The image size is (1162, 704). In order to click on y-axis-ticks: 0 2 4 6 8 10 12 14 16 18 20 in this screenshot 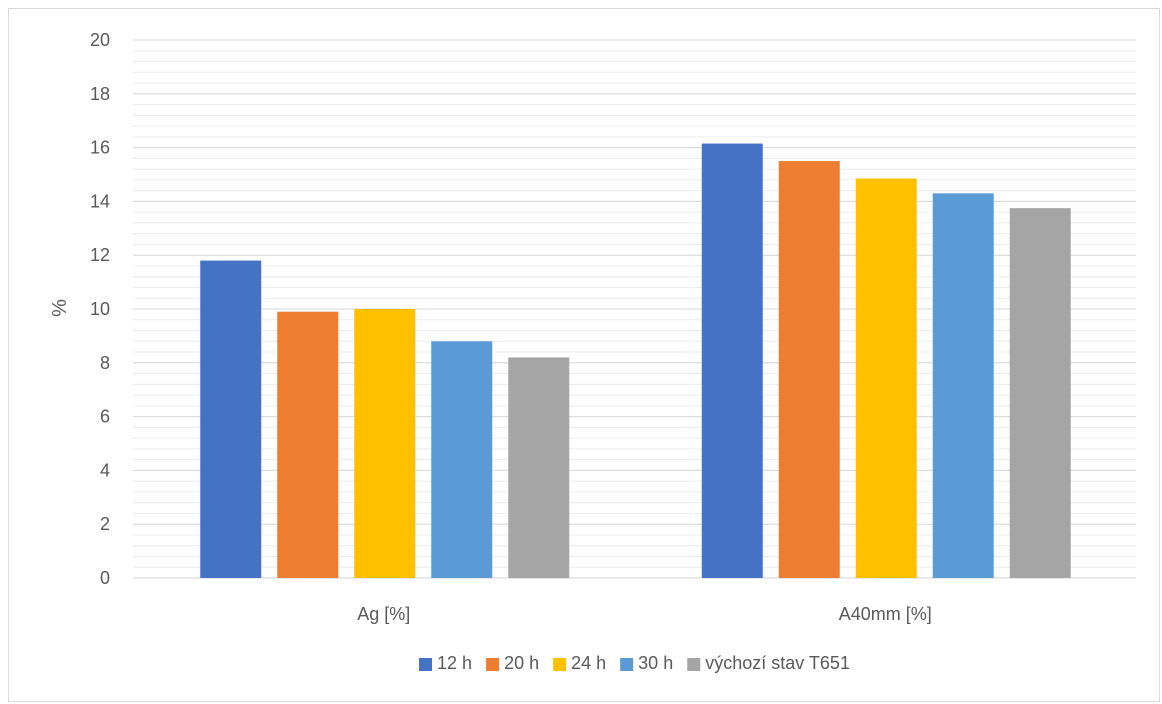, I will do `click(100, 309)`.